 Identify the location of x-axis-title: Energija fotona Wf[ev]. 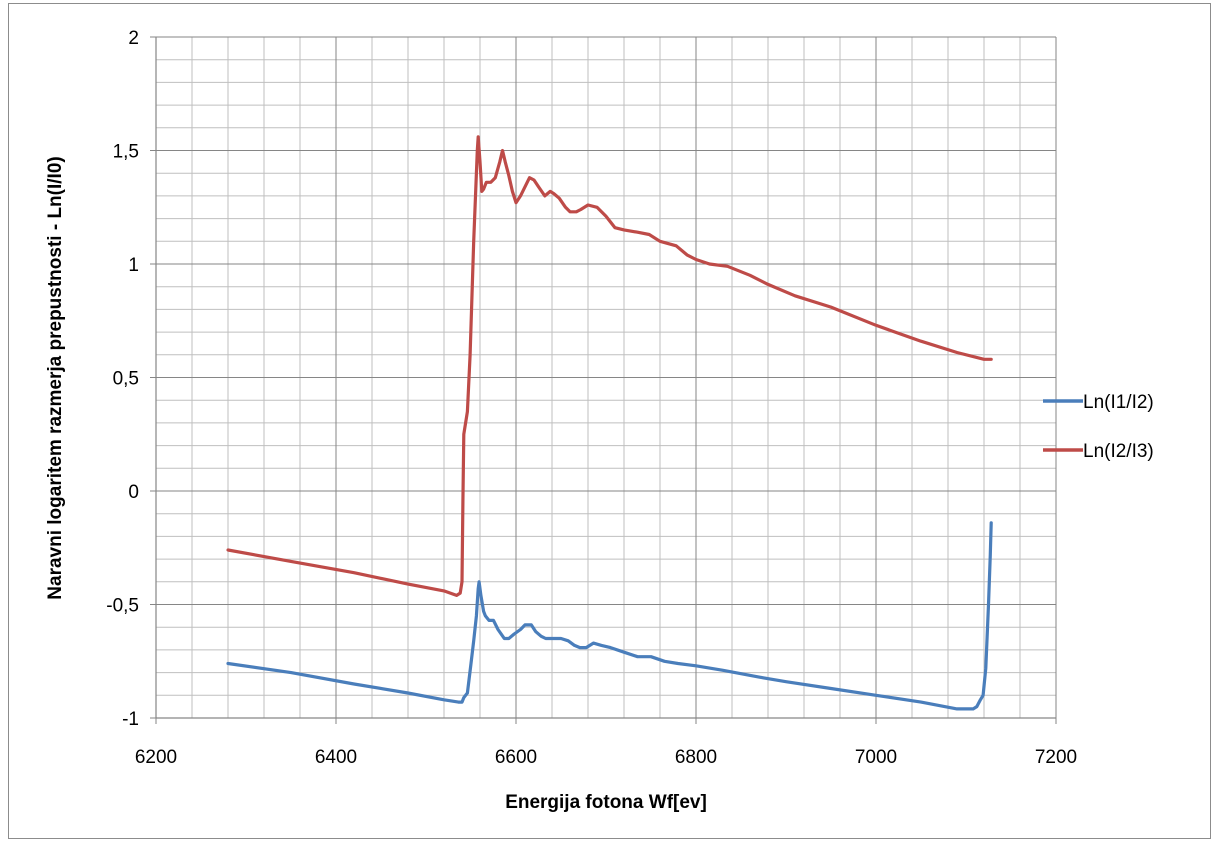
(606, 802).